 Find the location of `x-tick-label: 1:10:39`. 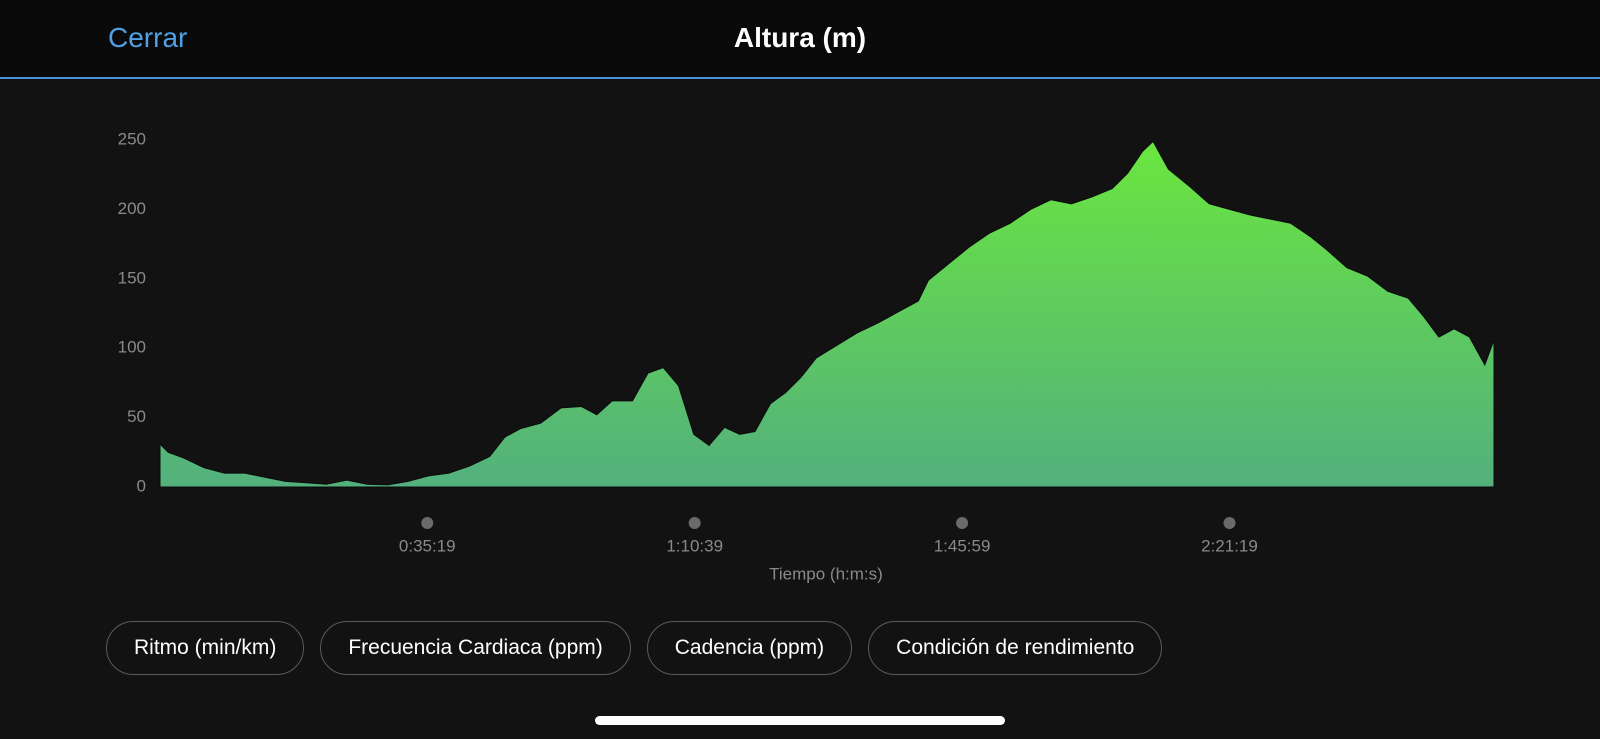

x-tick-label: 1:10:39 is located at coordinates (694, 545).